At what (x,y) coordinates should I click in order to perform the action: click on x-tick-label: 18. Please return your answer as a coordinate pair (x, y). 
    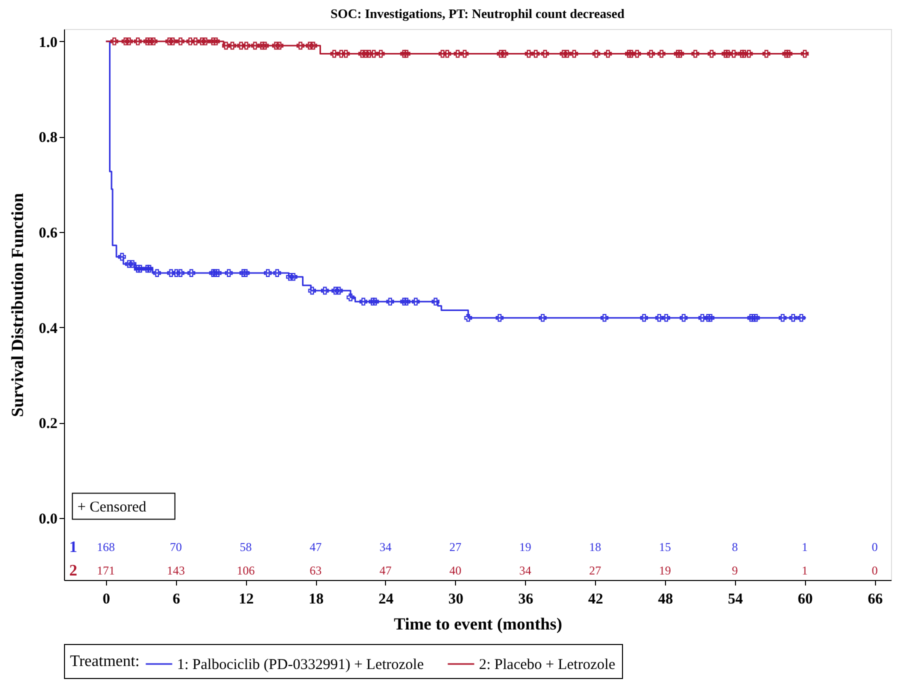
    Looking at the image, I should click on (316, 600).